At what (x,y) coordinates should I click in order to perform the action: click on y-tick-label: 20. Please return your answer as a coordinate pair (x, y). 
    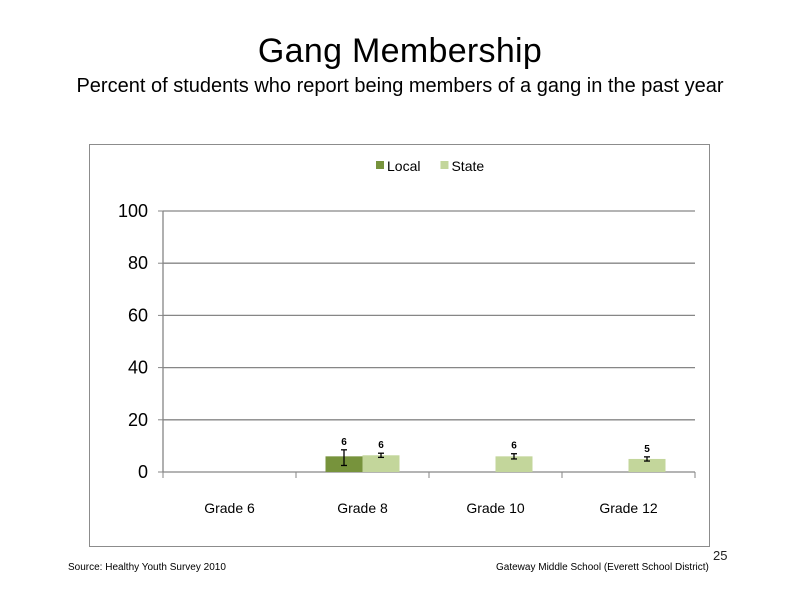
    Looking at the image, I should click on (138, 420).